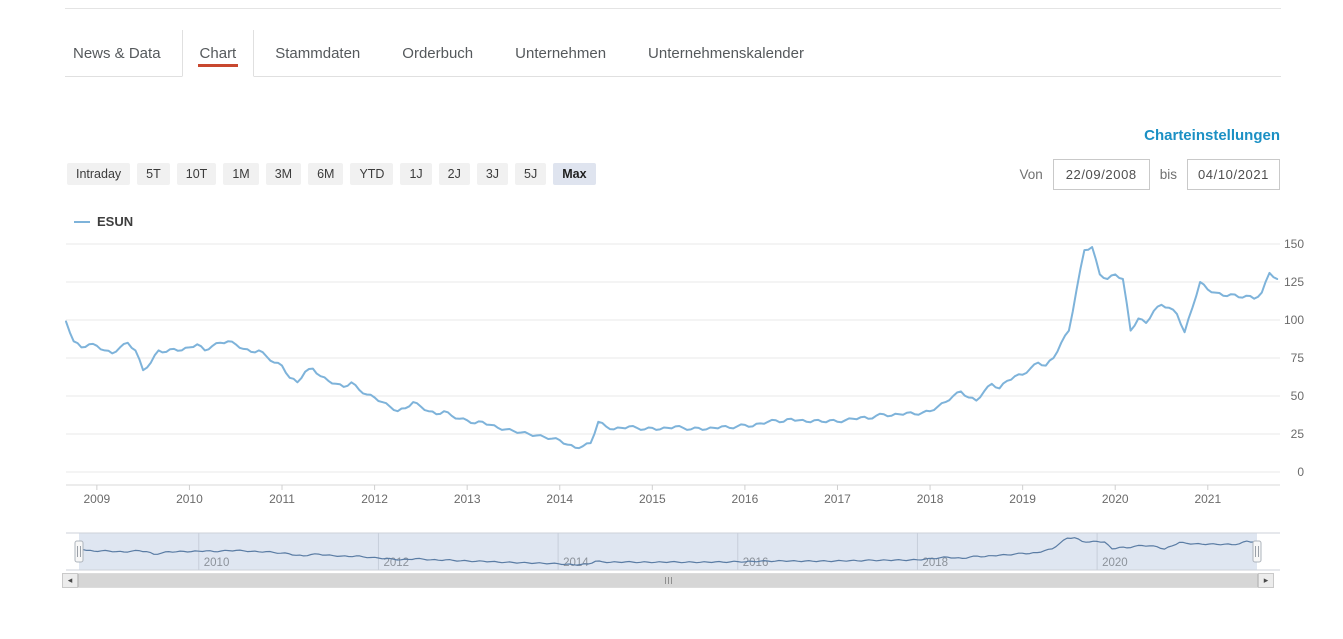  I want to click on tab-unternehmen: Unternehmen, so click(560, 53).